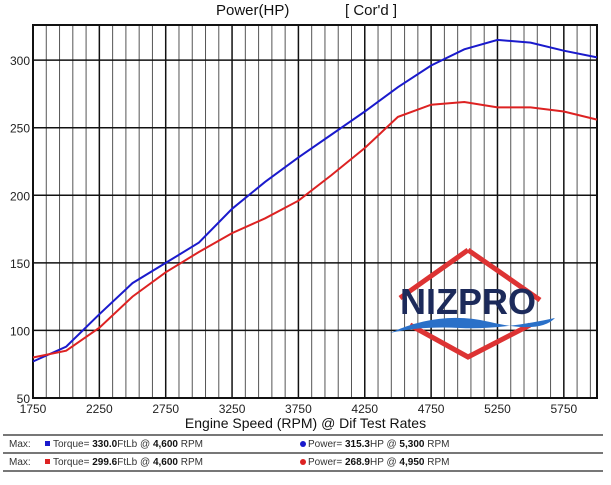 The width and height of the screenshot is (611, 485). What do you see at coordinates (305, 423) in the screenshot?
I see `x-axis-label: Engine Speed (RPM) @ Dif Test Rates` at bounding box center [305, 423].